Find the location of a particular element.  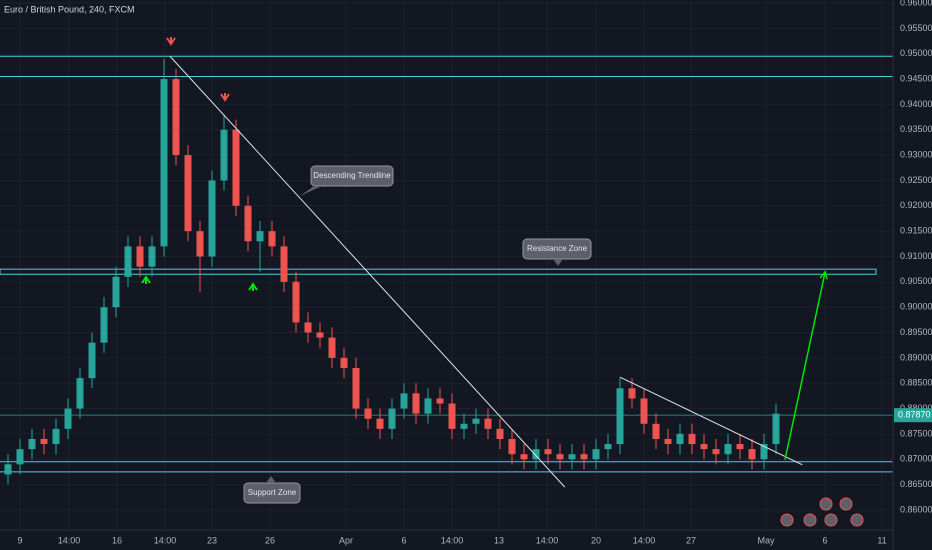

arrow-head is located at coordinates (823, 275).